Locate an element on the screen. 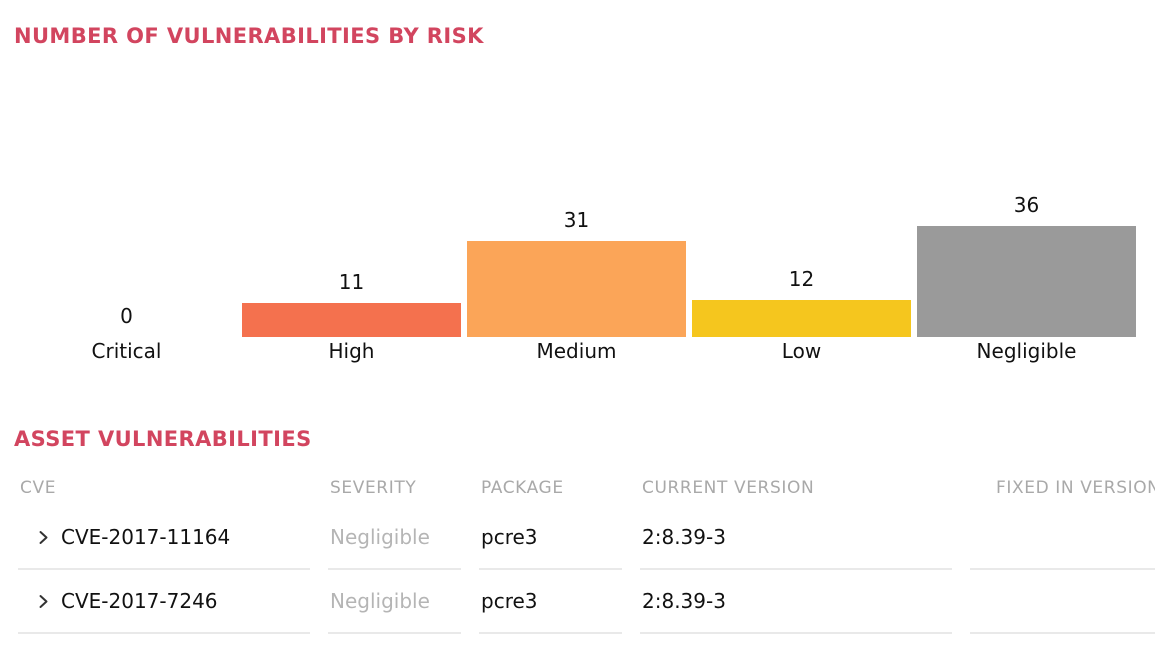 The image size is (1155, 657). bar-value-medium: 31 is located at coordinates (576, 220).